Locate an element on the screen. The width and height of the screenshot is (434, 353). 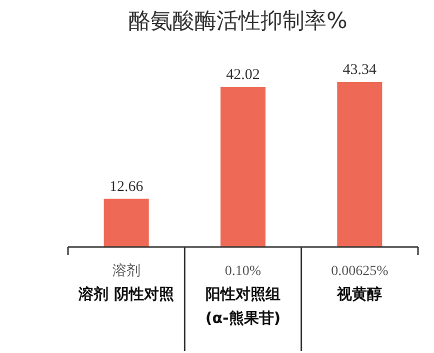
data-label: 12.66 is located at coordinates (126, 186).